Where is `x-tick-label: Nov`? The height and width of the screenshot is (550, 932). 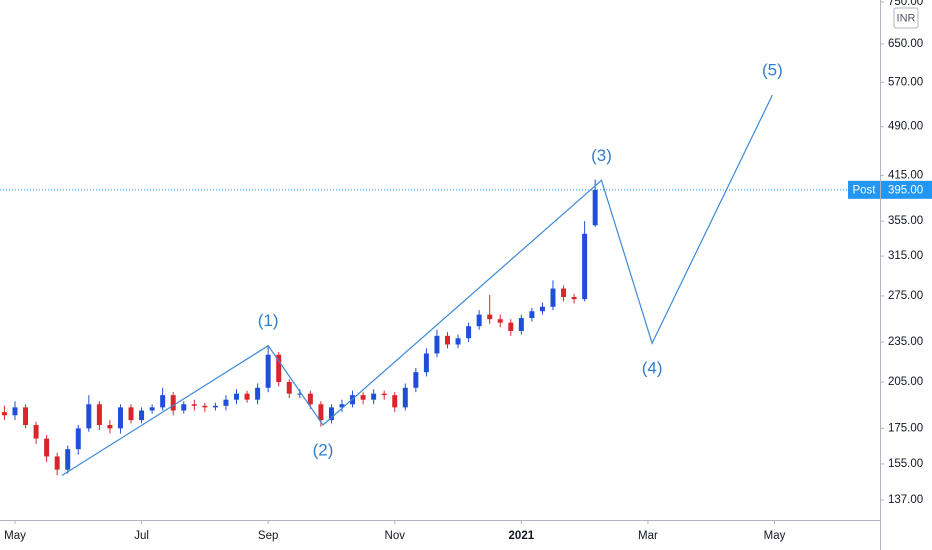
x-tick-label: Nov is located at coordinates (395, 536).